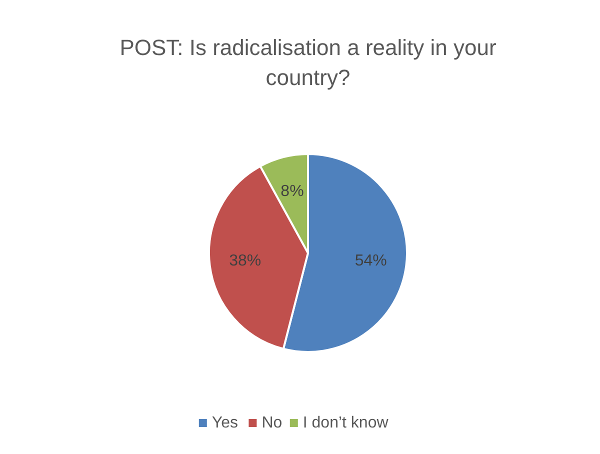  Describe the element at coordinates (225, 423) in the screenshot. I see `legend-label: Yes` at that location.